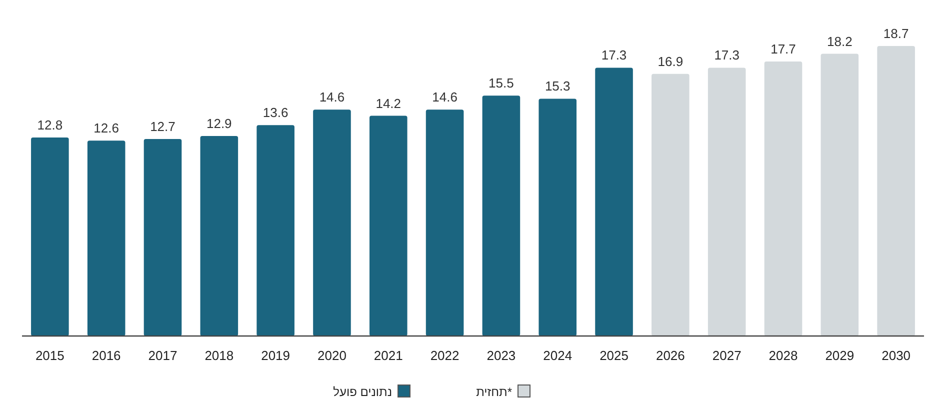  Describe the element at coordinates (501, 355) in the screenshot. I see `x-tick-label: 2023` at that location.